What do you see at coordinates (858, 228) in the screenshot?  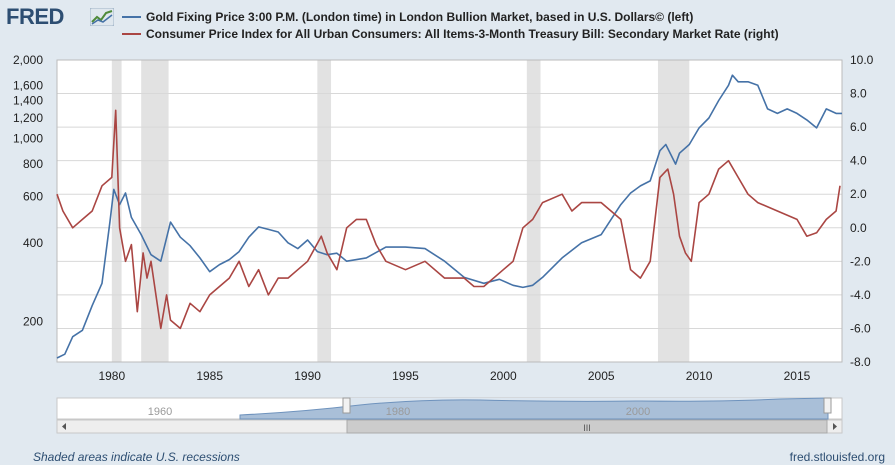 I see `y-right-tick-label: 0.0` at bounding box center [858, 228].